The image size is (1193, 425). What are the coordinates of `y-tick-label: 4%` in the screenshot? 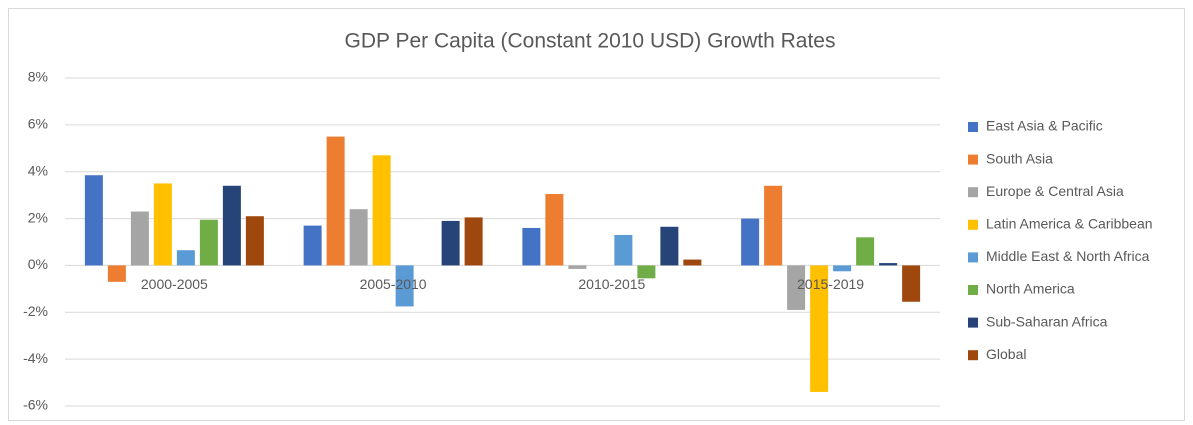 It's located at (38, 170).